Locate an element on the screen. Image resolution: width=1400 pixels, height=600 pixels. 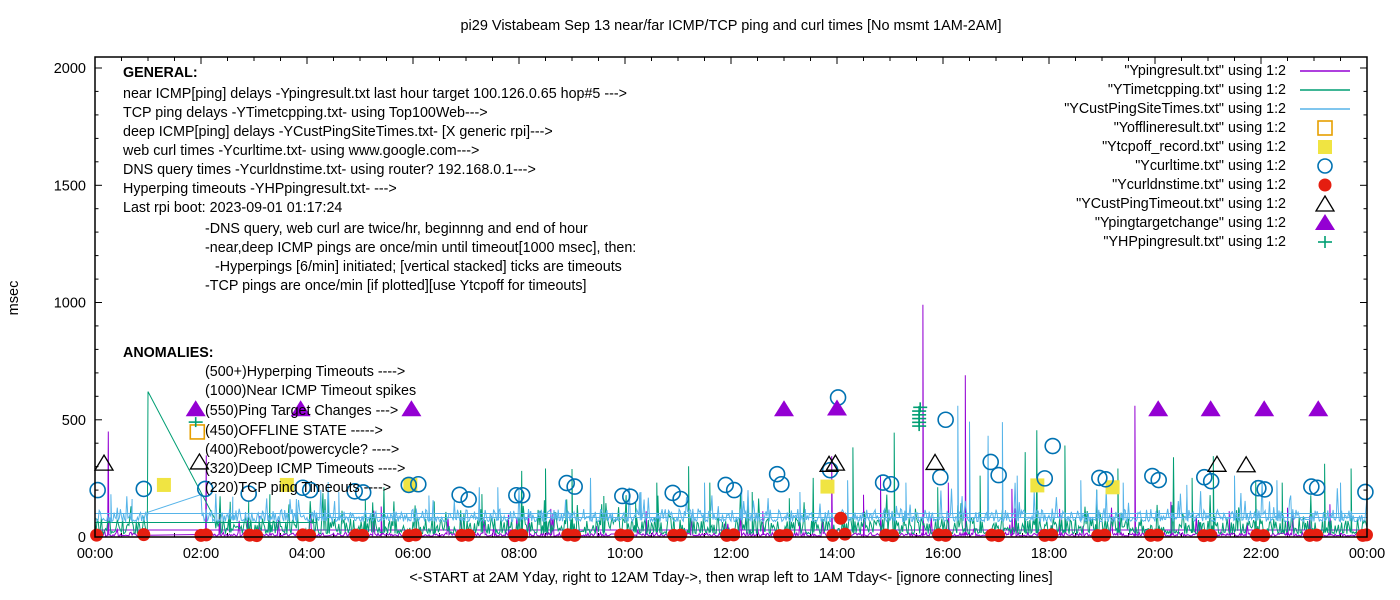
svg-text: 0 is located at coordinates (82, 538).